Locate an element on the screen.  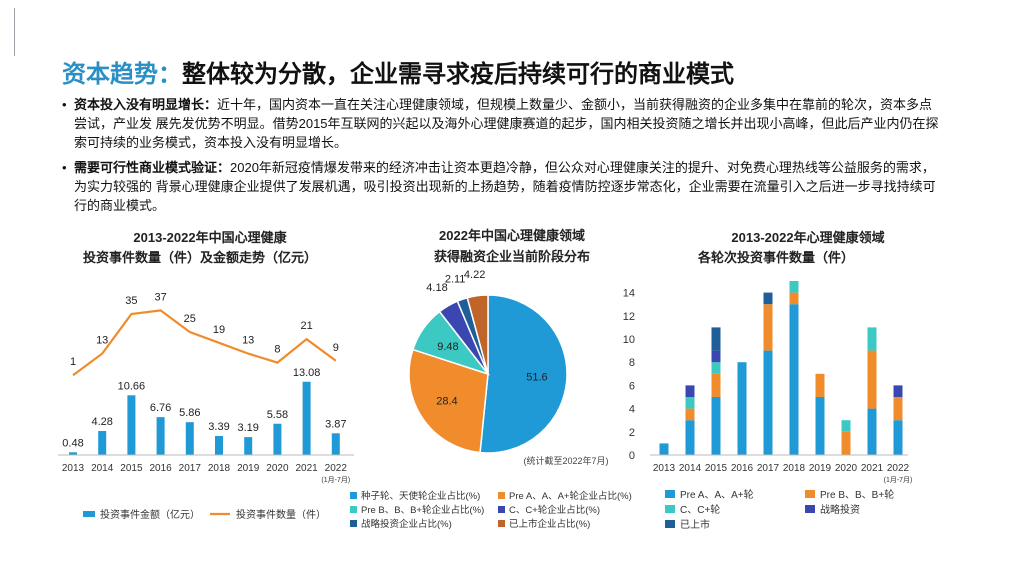
chart1-bar-label: 4.28 is located at coordinates (101, 422).